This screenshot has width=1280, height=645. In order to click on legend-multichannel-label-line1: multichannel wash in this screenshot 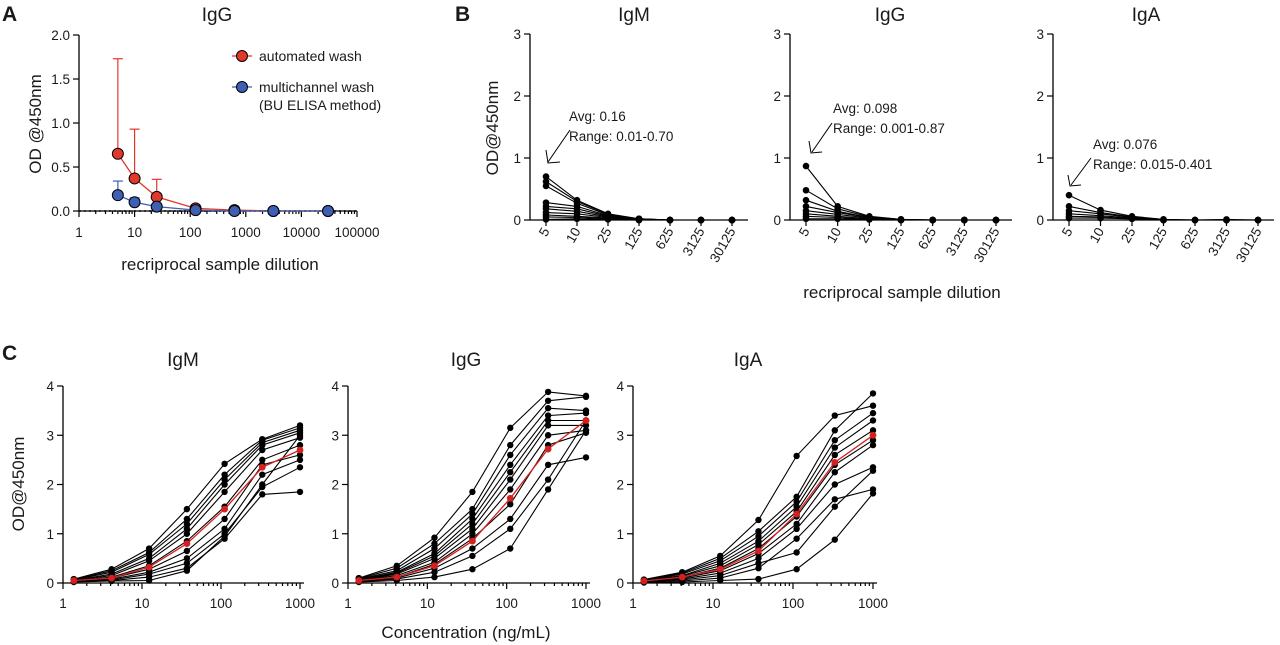, I will do `click(316, 87)`.